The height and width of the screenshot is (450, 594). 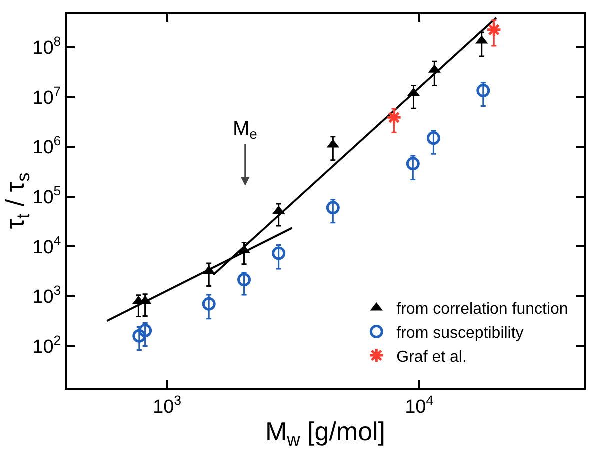 What do you see at coordinates (47, 245) in the screenshot?
I see `y-tick-label: 10$^{4}$` at bounding box center [47, 245].